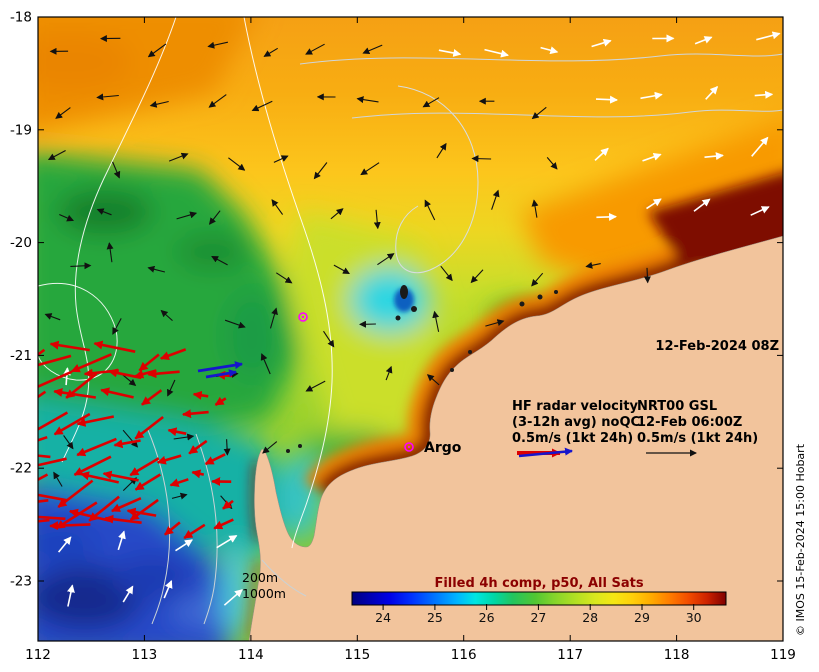 The width and height of the screenshot is (819, 672). Describe the element at coordinates (677, 406) in the screenshot. I see `hf-legend-line1b: NRT00 GSL` at that location.